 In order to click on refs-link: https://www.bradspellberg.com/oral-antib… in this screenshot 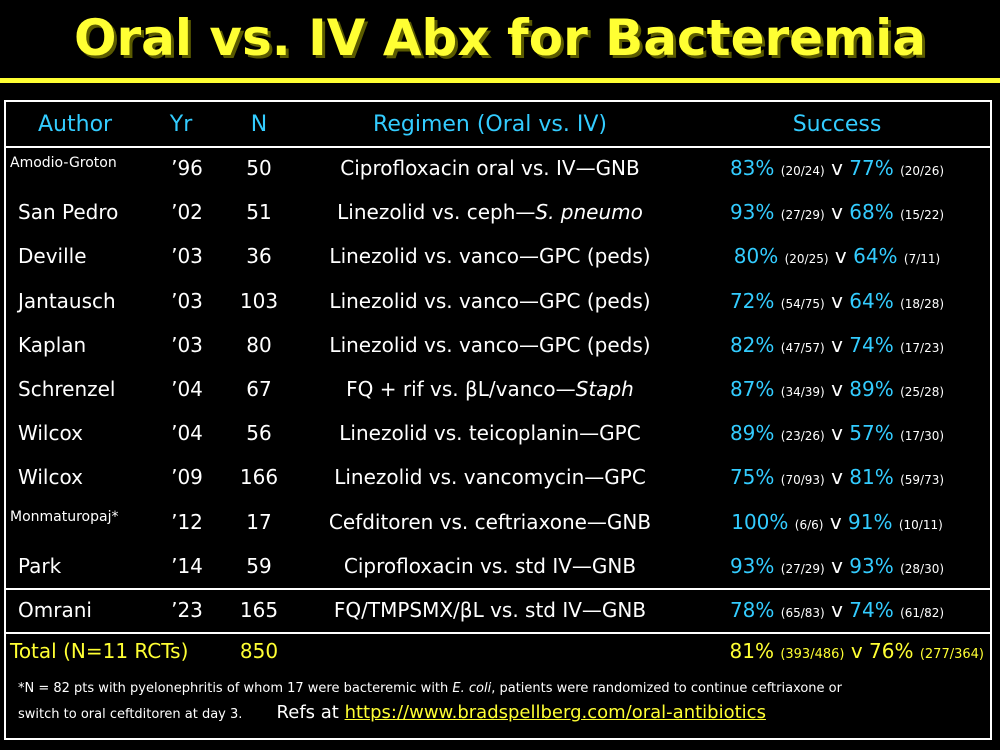, I will do `click(555, 712)`.